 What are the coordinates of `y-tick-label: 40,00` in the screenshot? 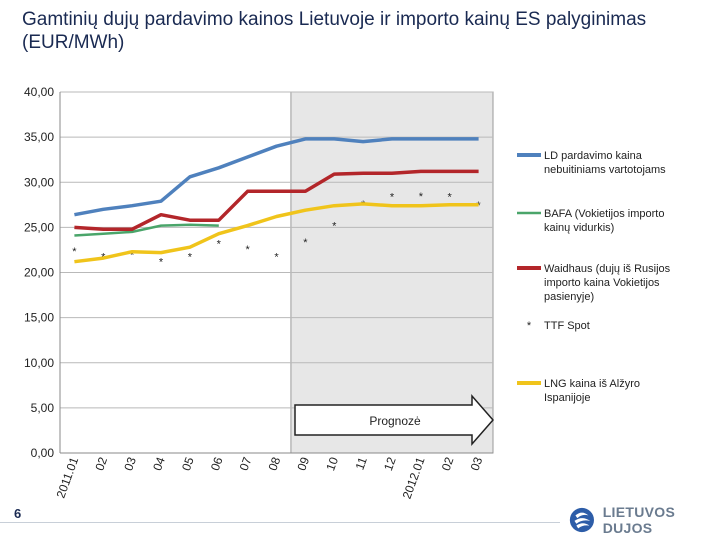 It's located at (39, 92).